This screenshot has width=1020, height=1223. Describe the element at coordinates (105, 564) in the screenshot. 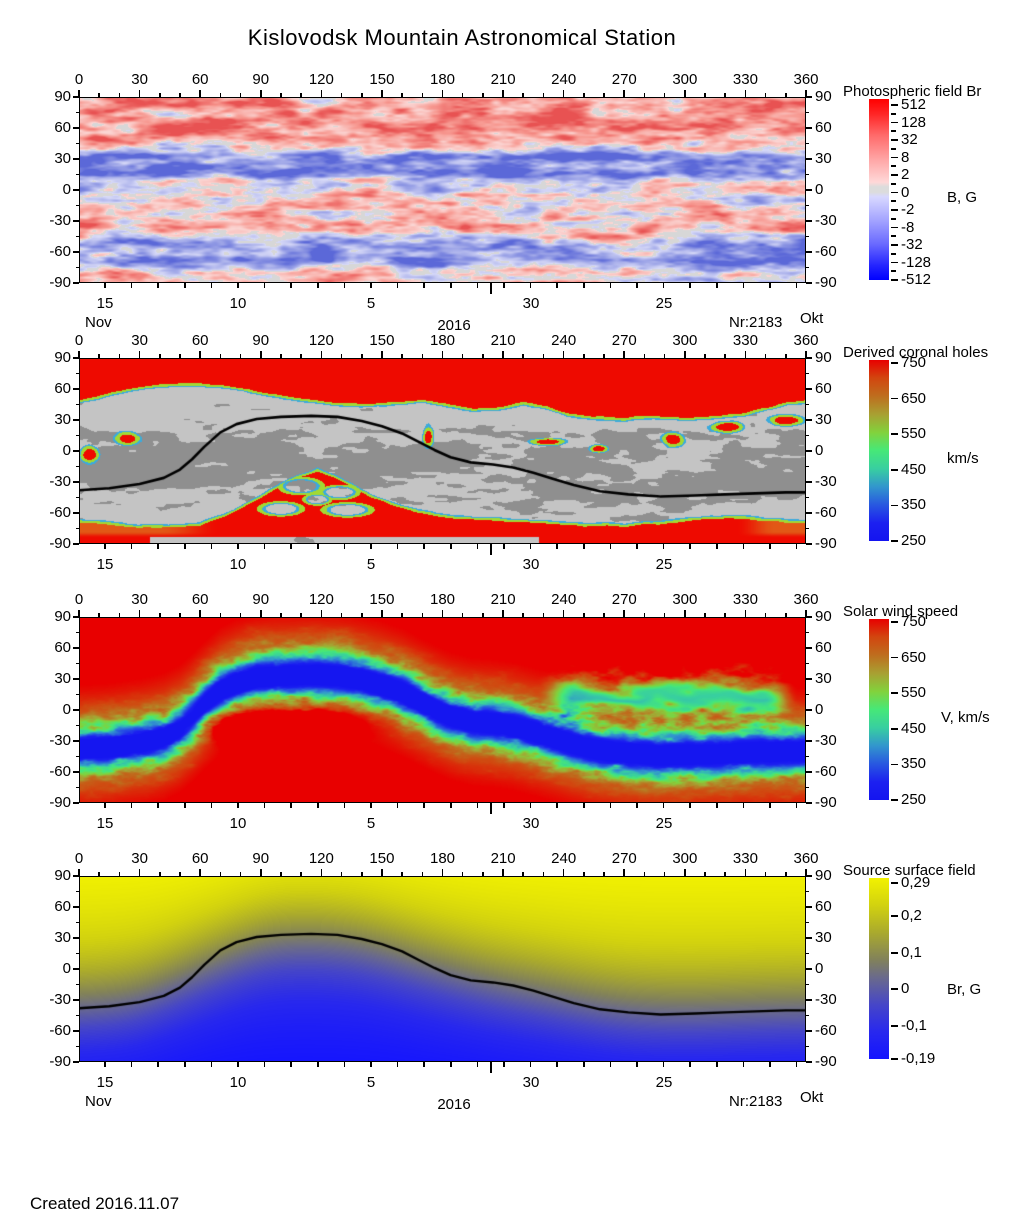

I see `day-tick-label: 15` at that location.